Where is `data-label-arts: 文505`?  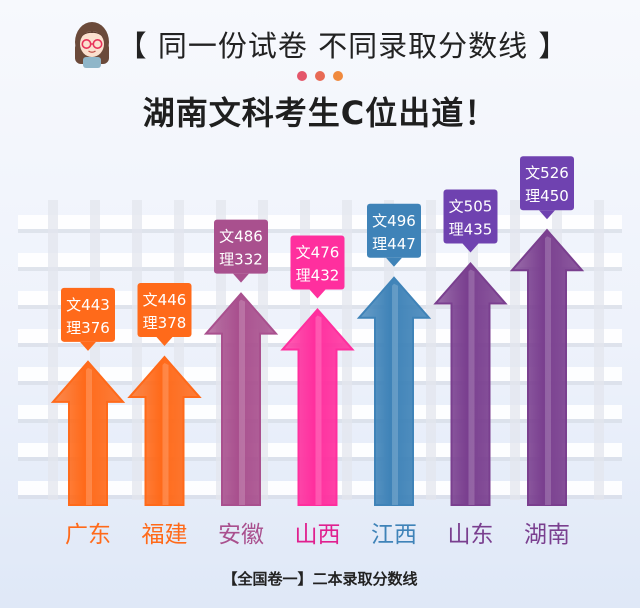
data-label-arts: 文505 is located at coordinates (471, 207).